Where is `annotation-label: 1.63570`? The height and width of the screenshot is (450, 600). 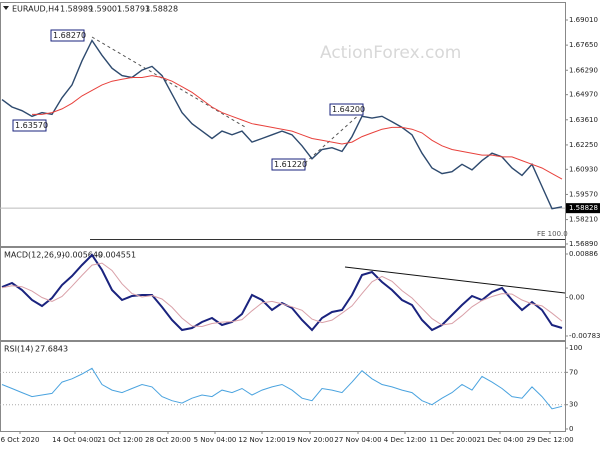
annotation-label: 1.63570 is located at coordinates (31, 125).